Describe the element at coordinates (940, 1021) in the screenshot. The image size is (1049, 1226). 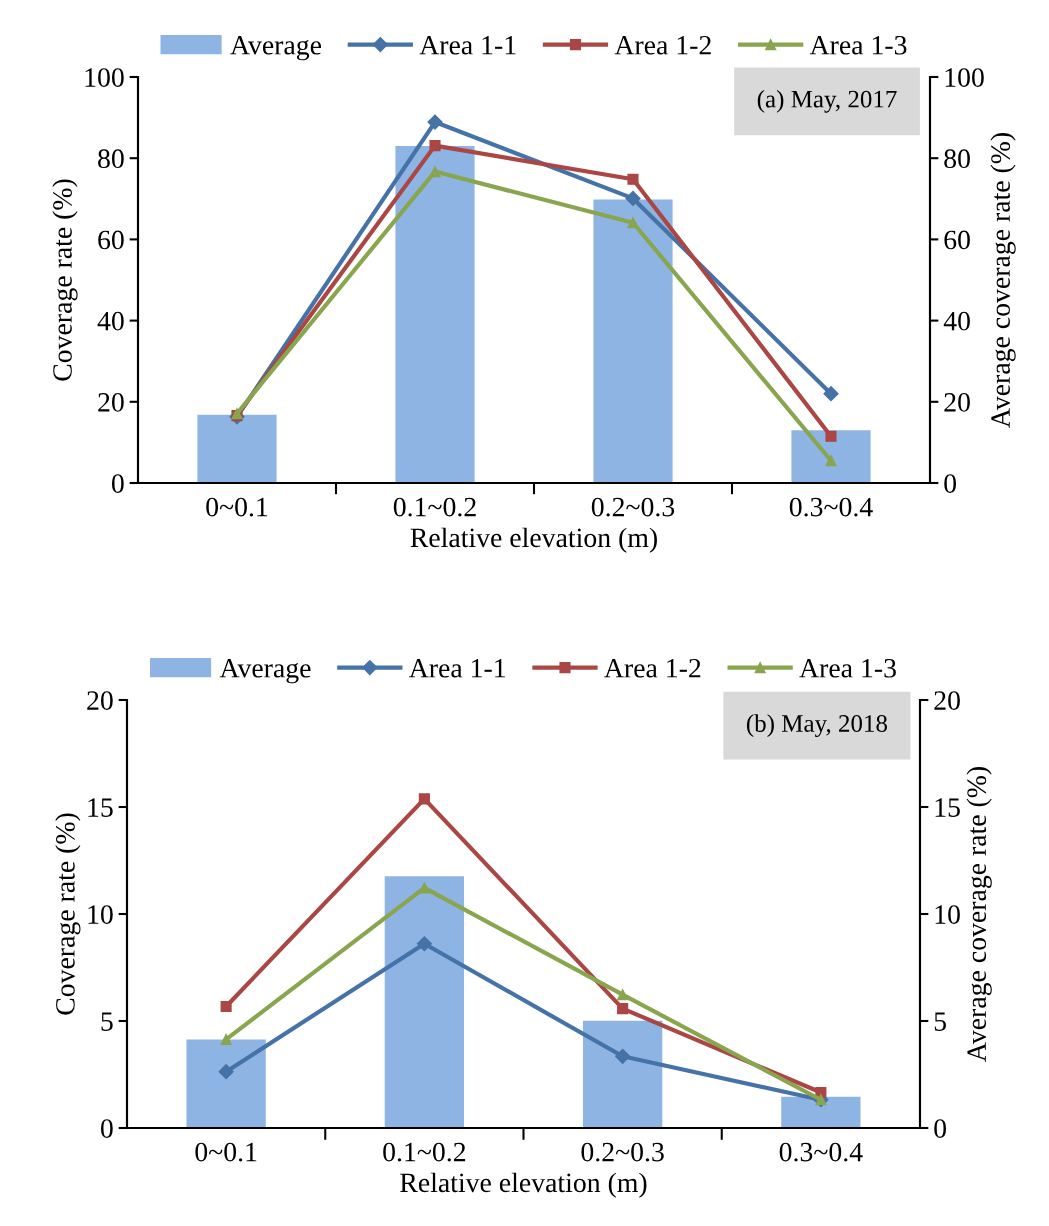
I see `y2-tick-label: 5` at that location.